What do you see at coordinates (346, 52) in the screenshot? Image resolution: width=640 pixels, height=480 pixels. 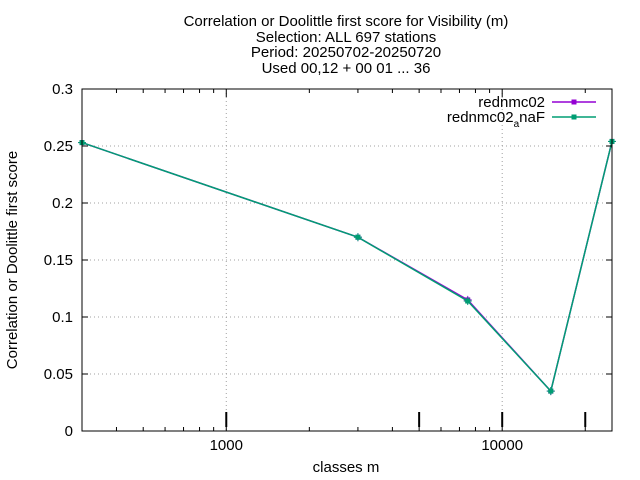 I see `title-line-3: Period: 20250702-20250720` at bounding box center [346, 52].